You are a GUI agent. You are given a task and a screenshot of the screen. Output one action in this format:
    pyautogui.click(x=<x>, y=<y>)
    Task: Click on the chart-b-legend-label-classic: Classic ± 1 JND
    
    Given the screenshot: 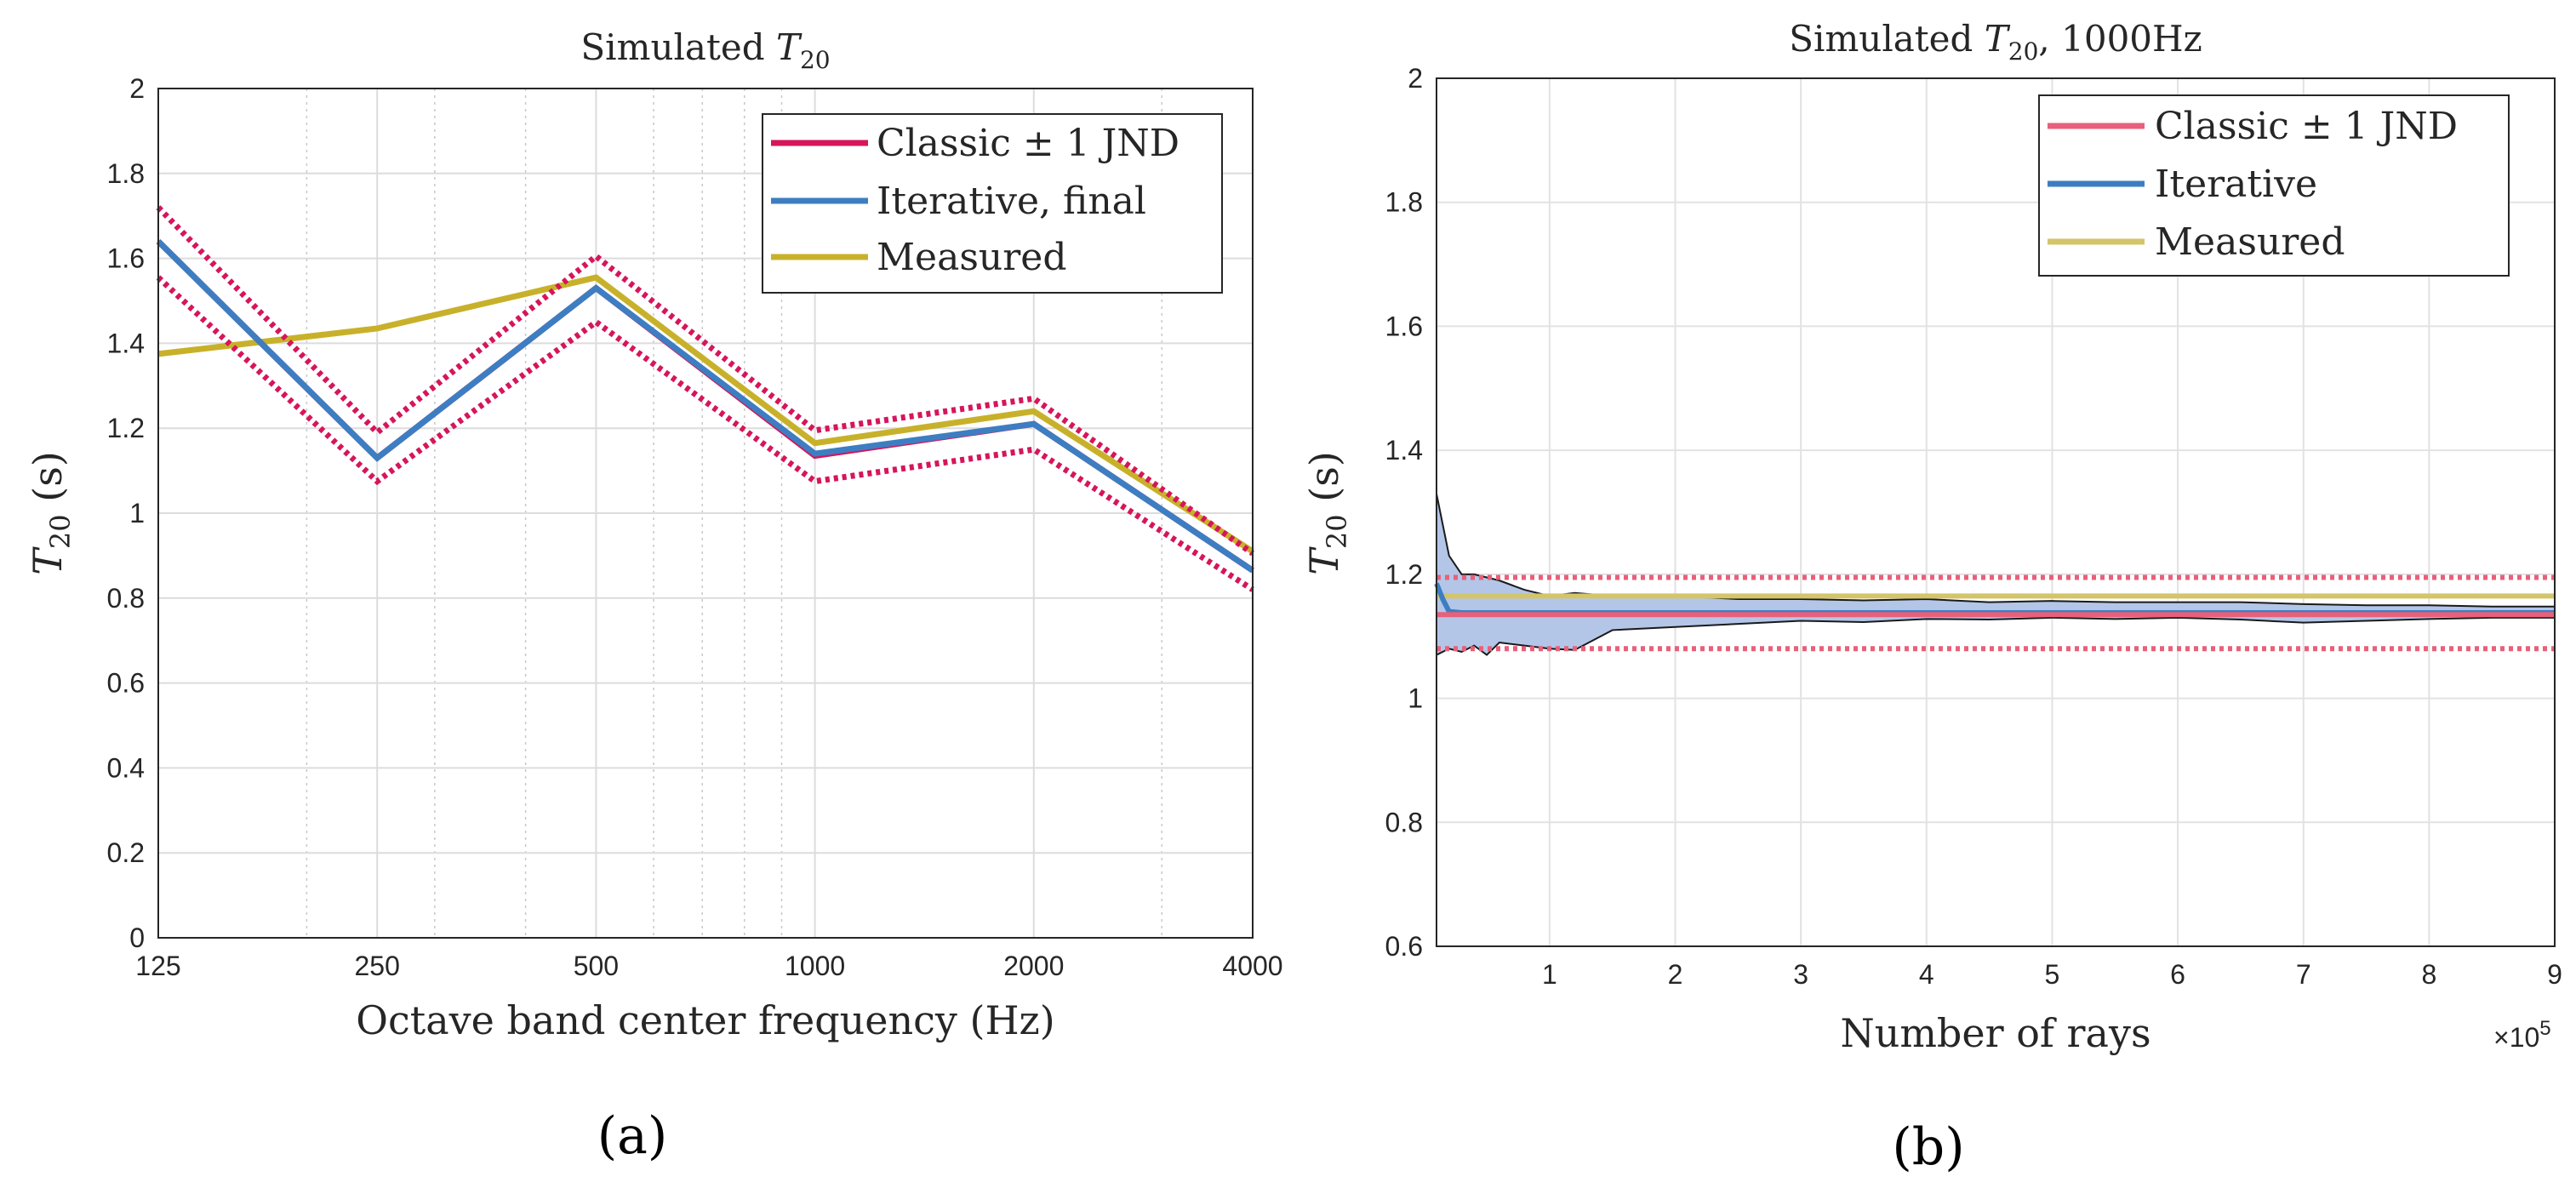 What is the action you would take?
    pyautogui.click(x=2306, y=126)
    